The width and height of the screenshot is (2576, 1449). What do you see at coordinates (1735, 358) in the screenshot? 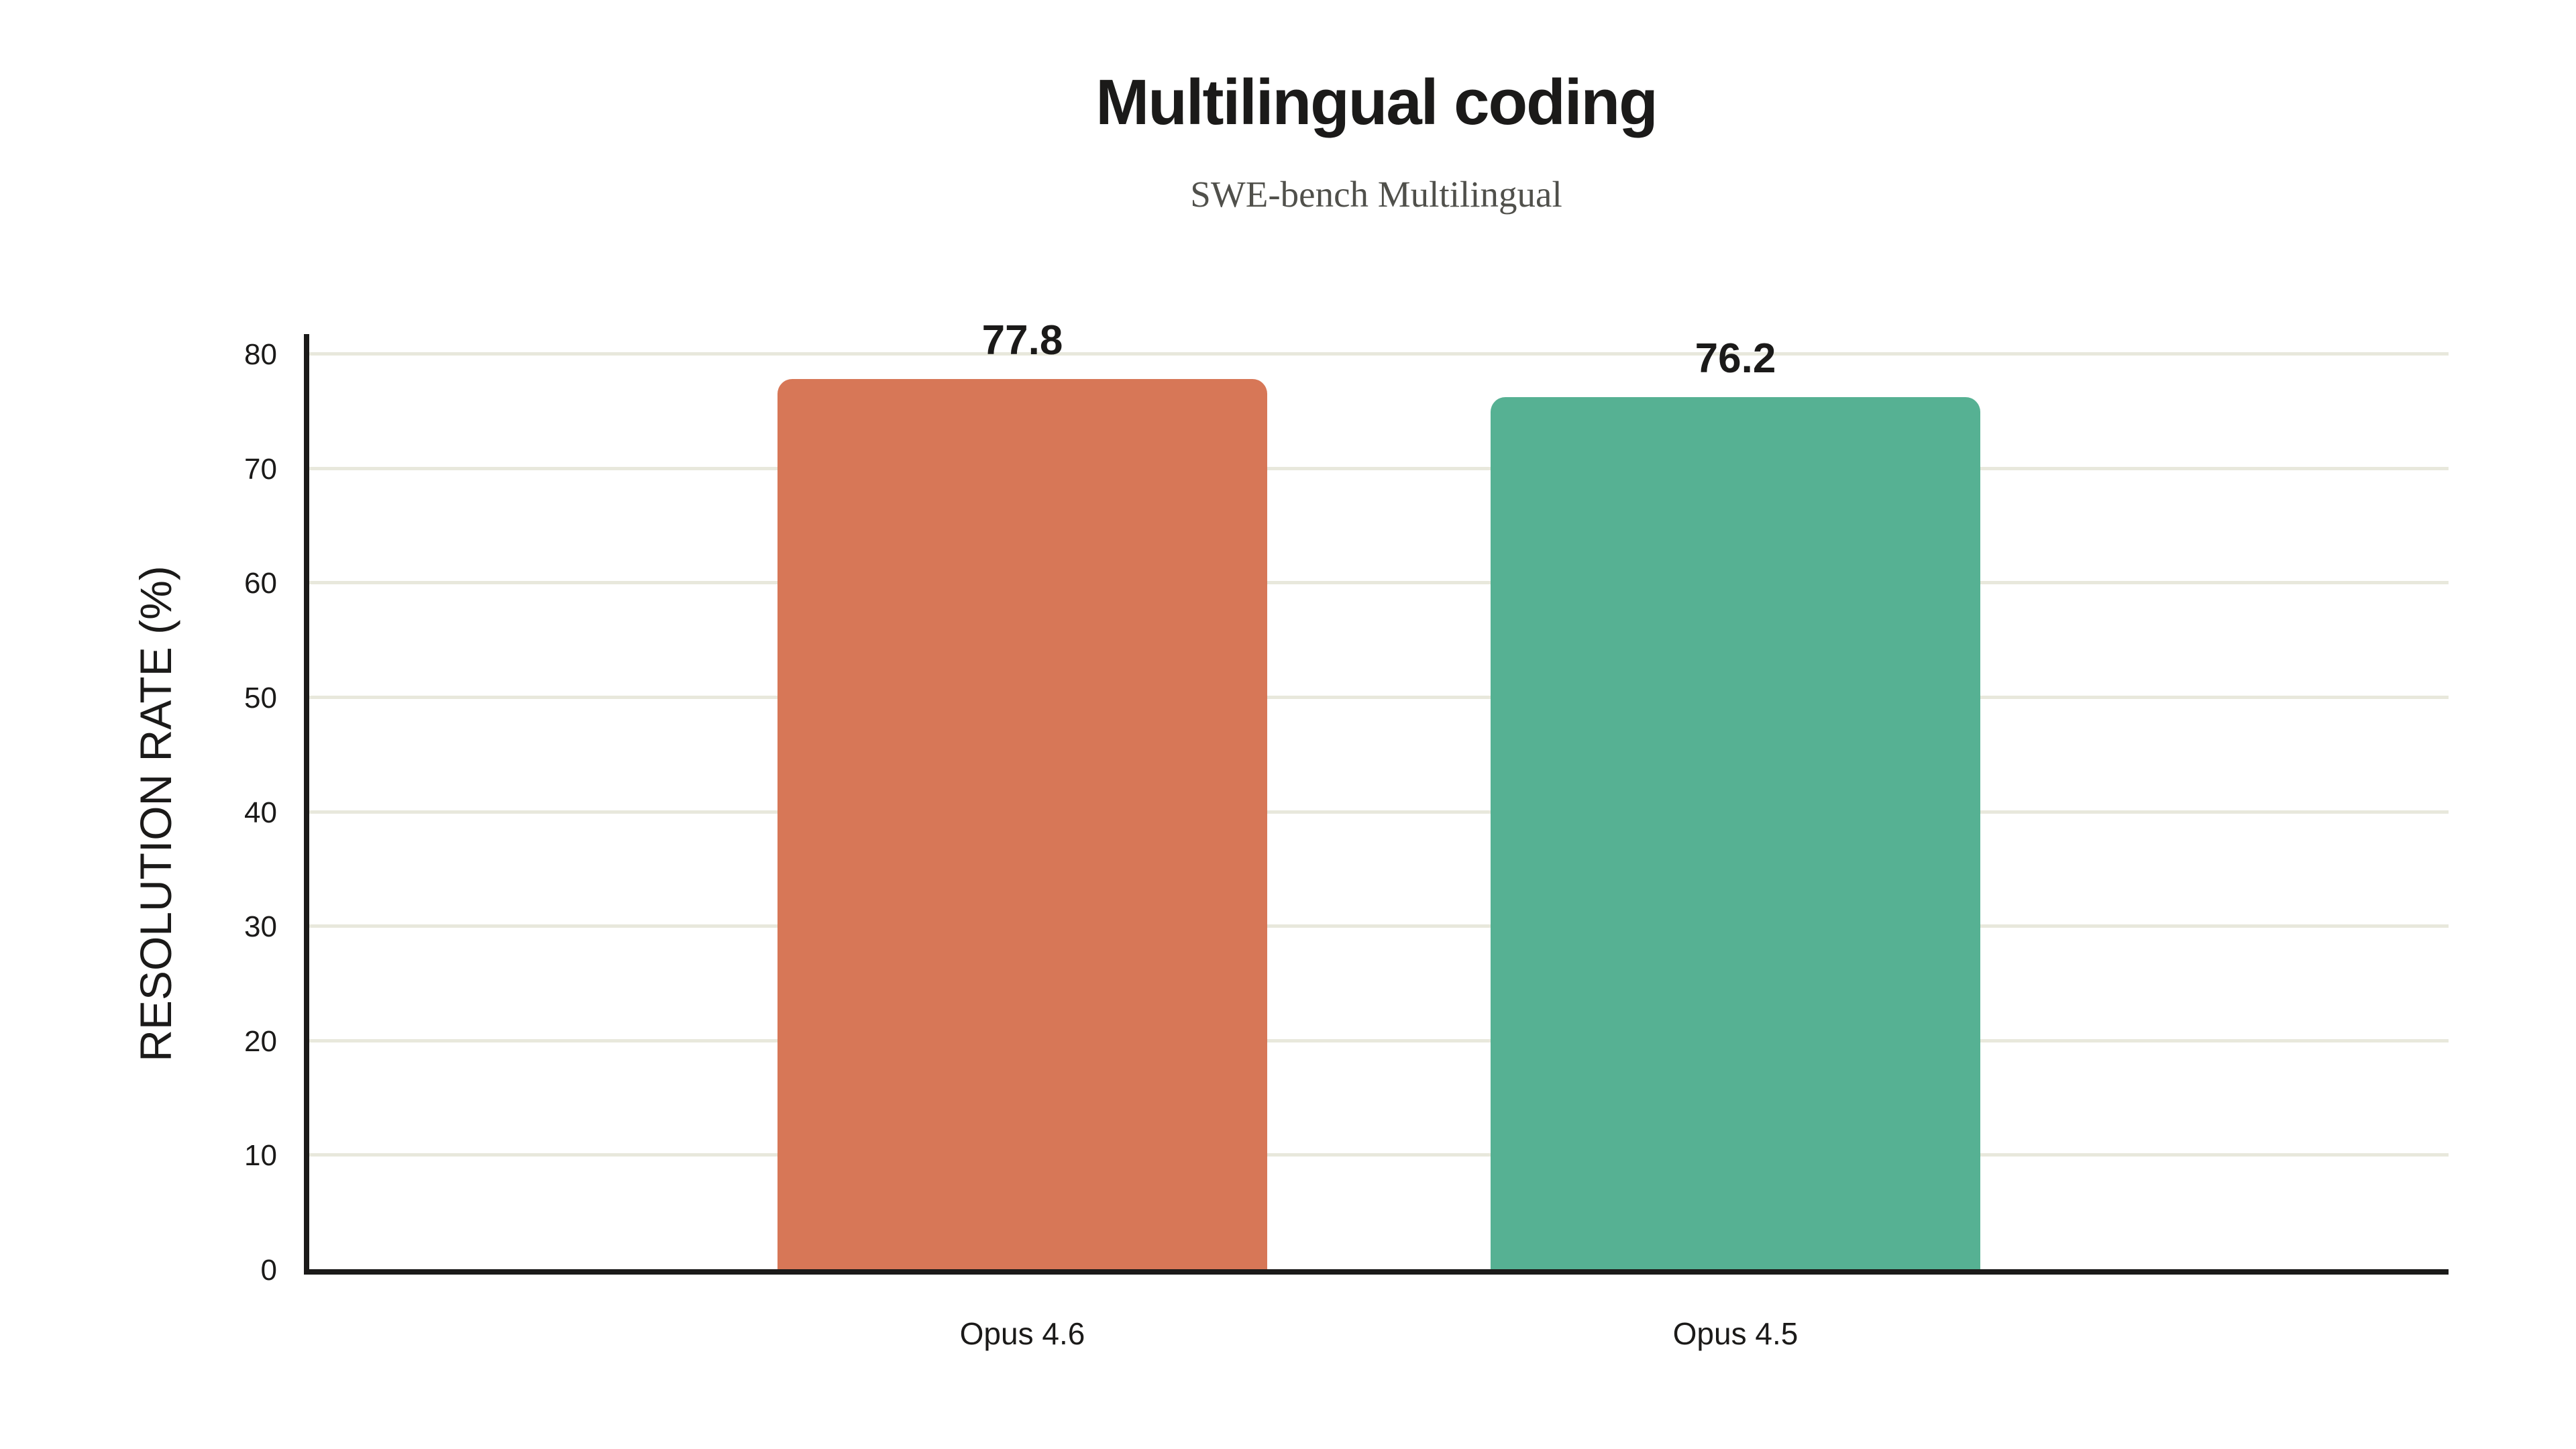
I see `value-label-1: 76.2` at bounding box center [1735, 358].